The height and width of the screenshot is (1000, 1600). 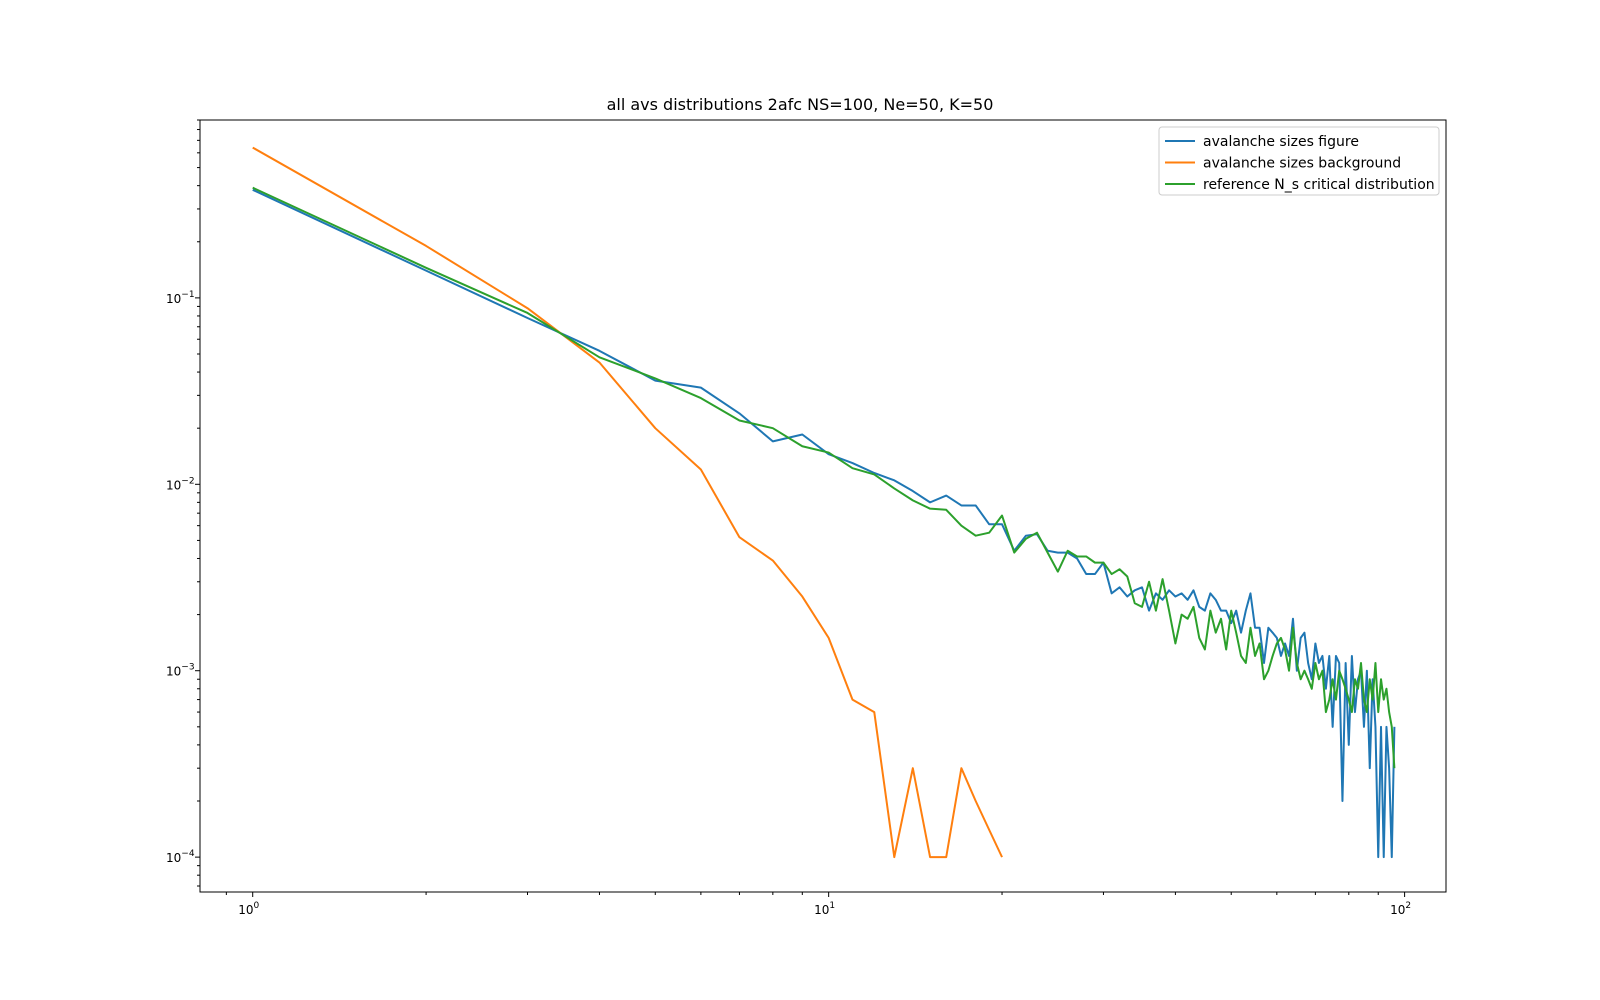 I want to click on legend-label-2: reference N_s critical distribution, so click(x=1319, y=185).